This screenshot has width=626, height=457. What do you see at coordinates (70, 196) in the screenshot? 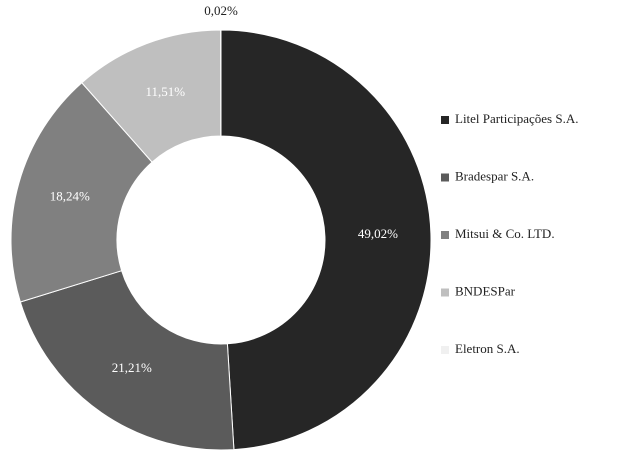
I see `data-label: 18,24%` at bounding box center [70, 196].